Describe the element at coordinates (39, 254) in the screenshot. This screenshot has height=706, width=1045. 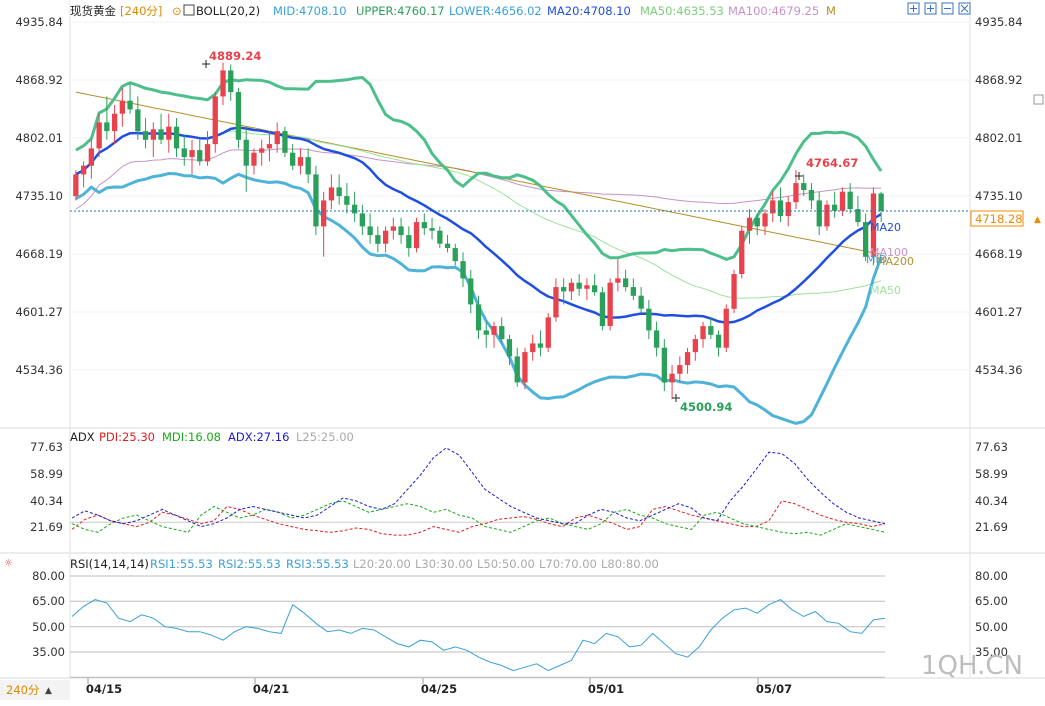
I see `price-tick-left: 4668.19` at that location.